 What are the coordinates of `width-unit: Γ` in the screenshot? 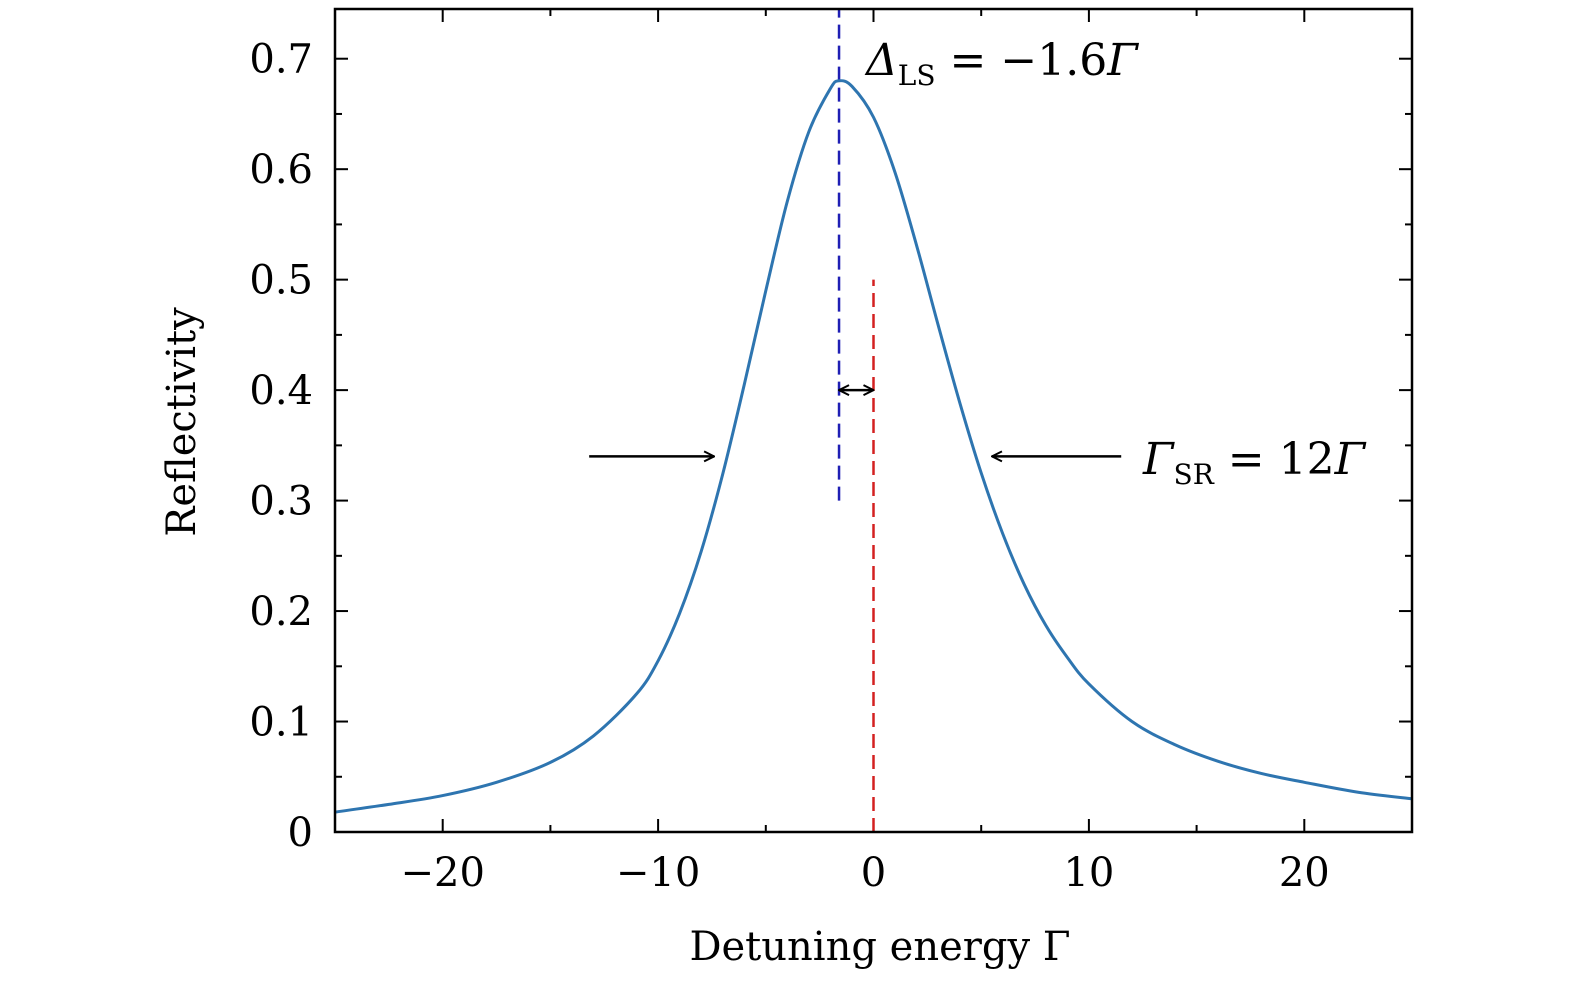 It's located at (1350, 459).